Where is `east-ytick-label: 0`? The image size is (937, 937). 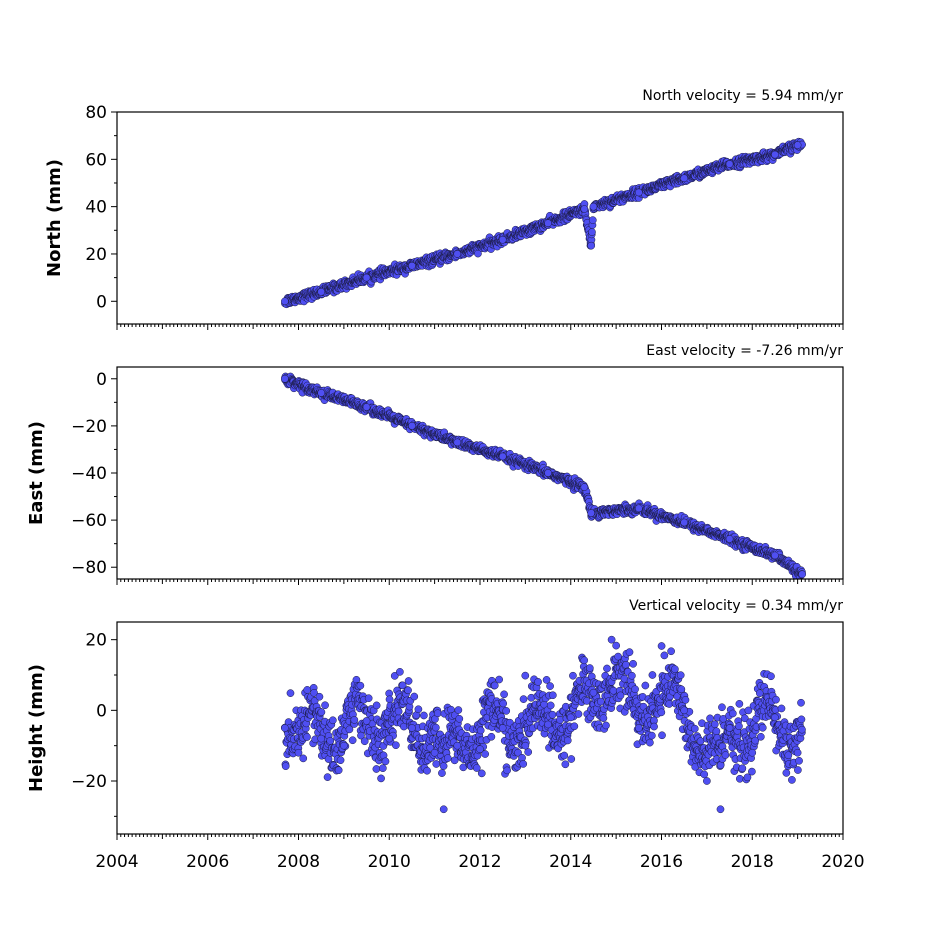 east-ytick-label: 0 is located at coordinates (101, 380).